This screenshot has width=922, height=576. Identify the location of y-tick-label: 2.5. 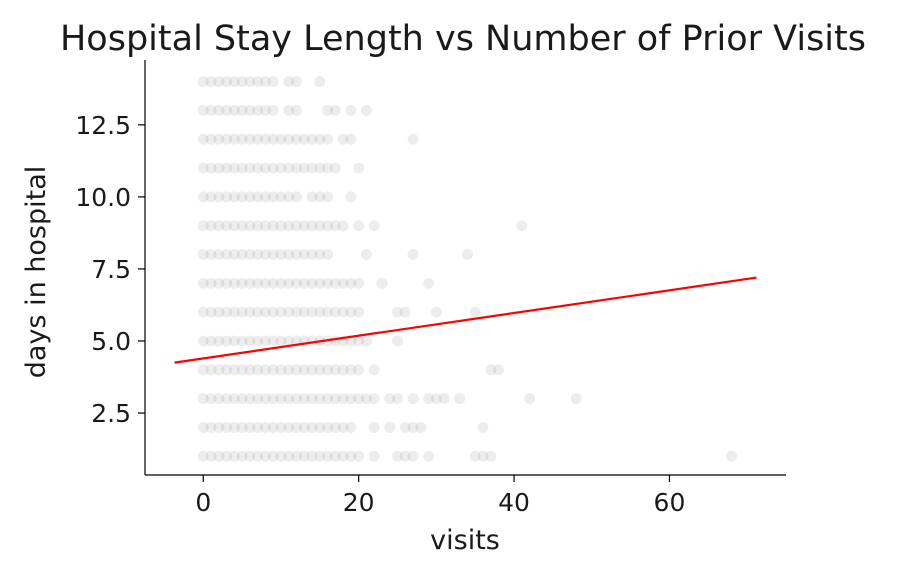
(111, 413).